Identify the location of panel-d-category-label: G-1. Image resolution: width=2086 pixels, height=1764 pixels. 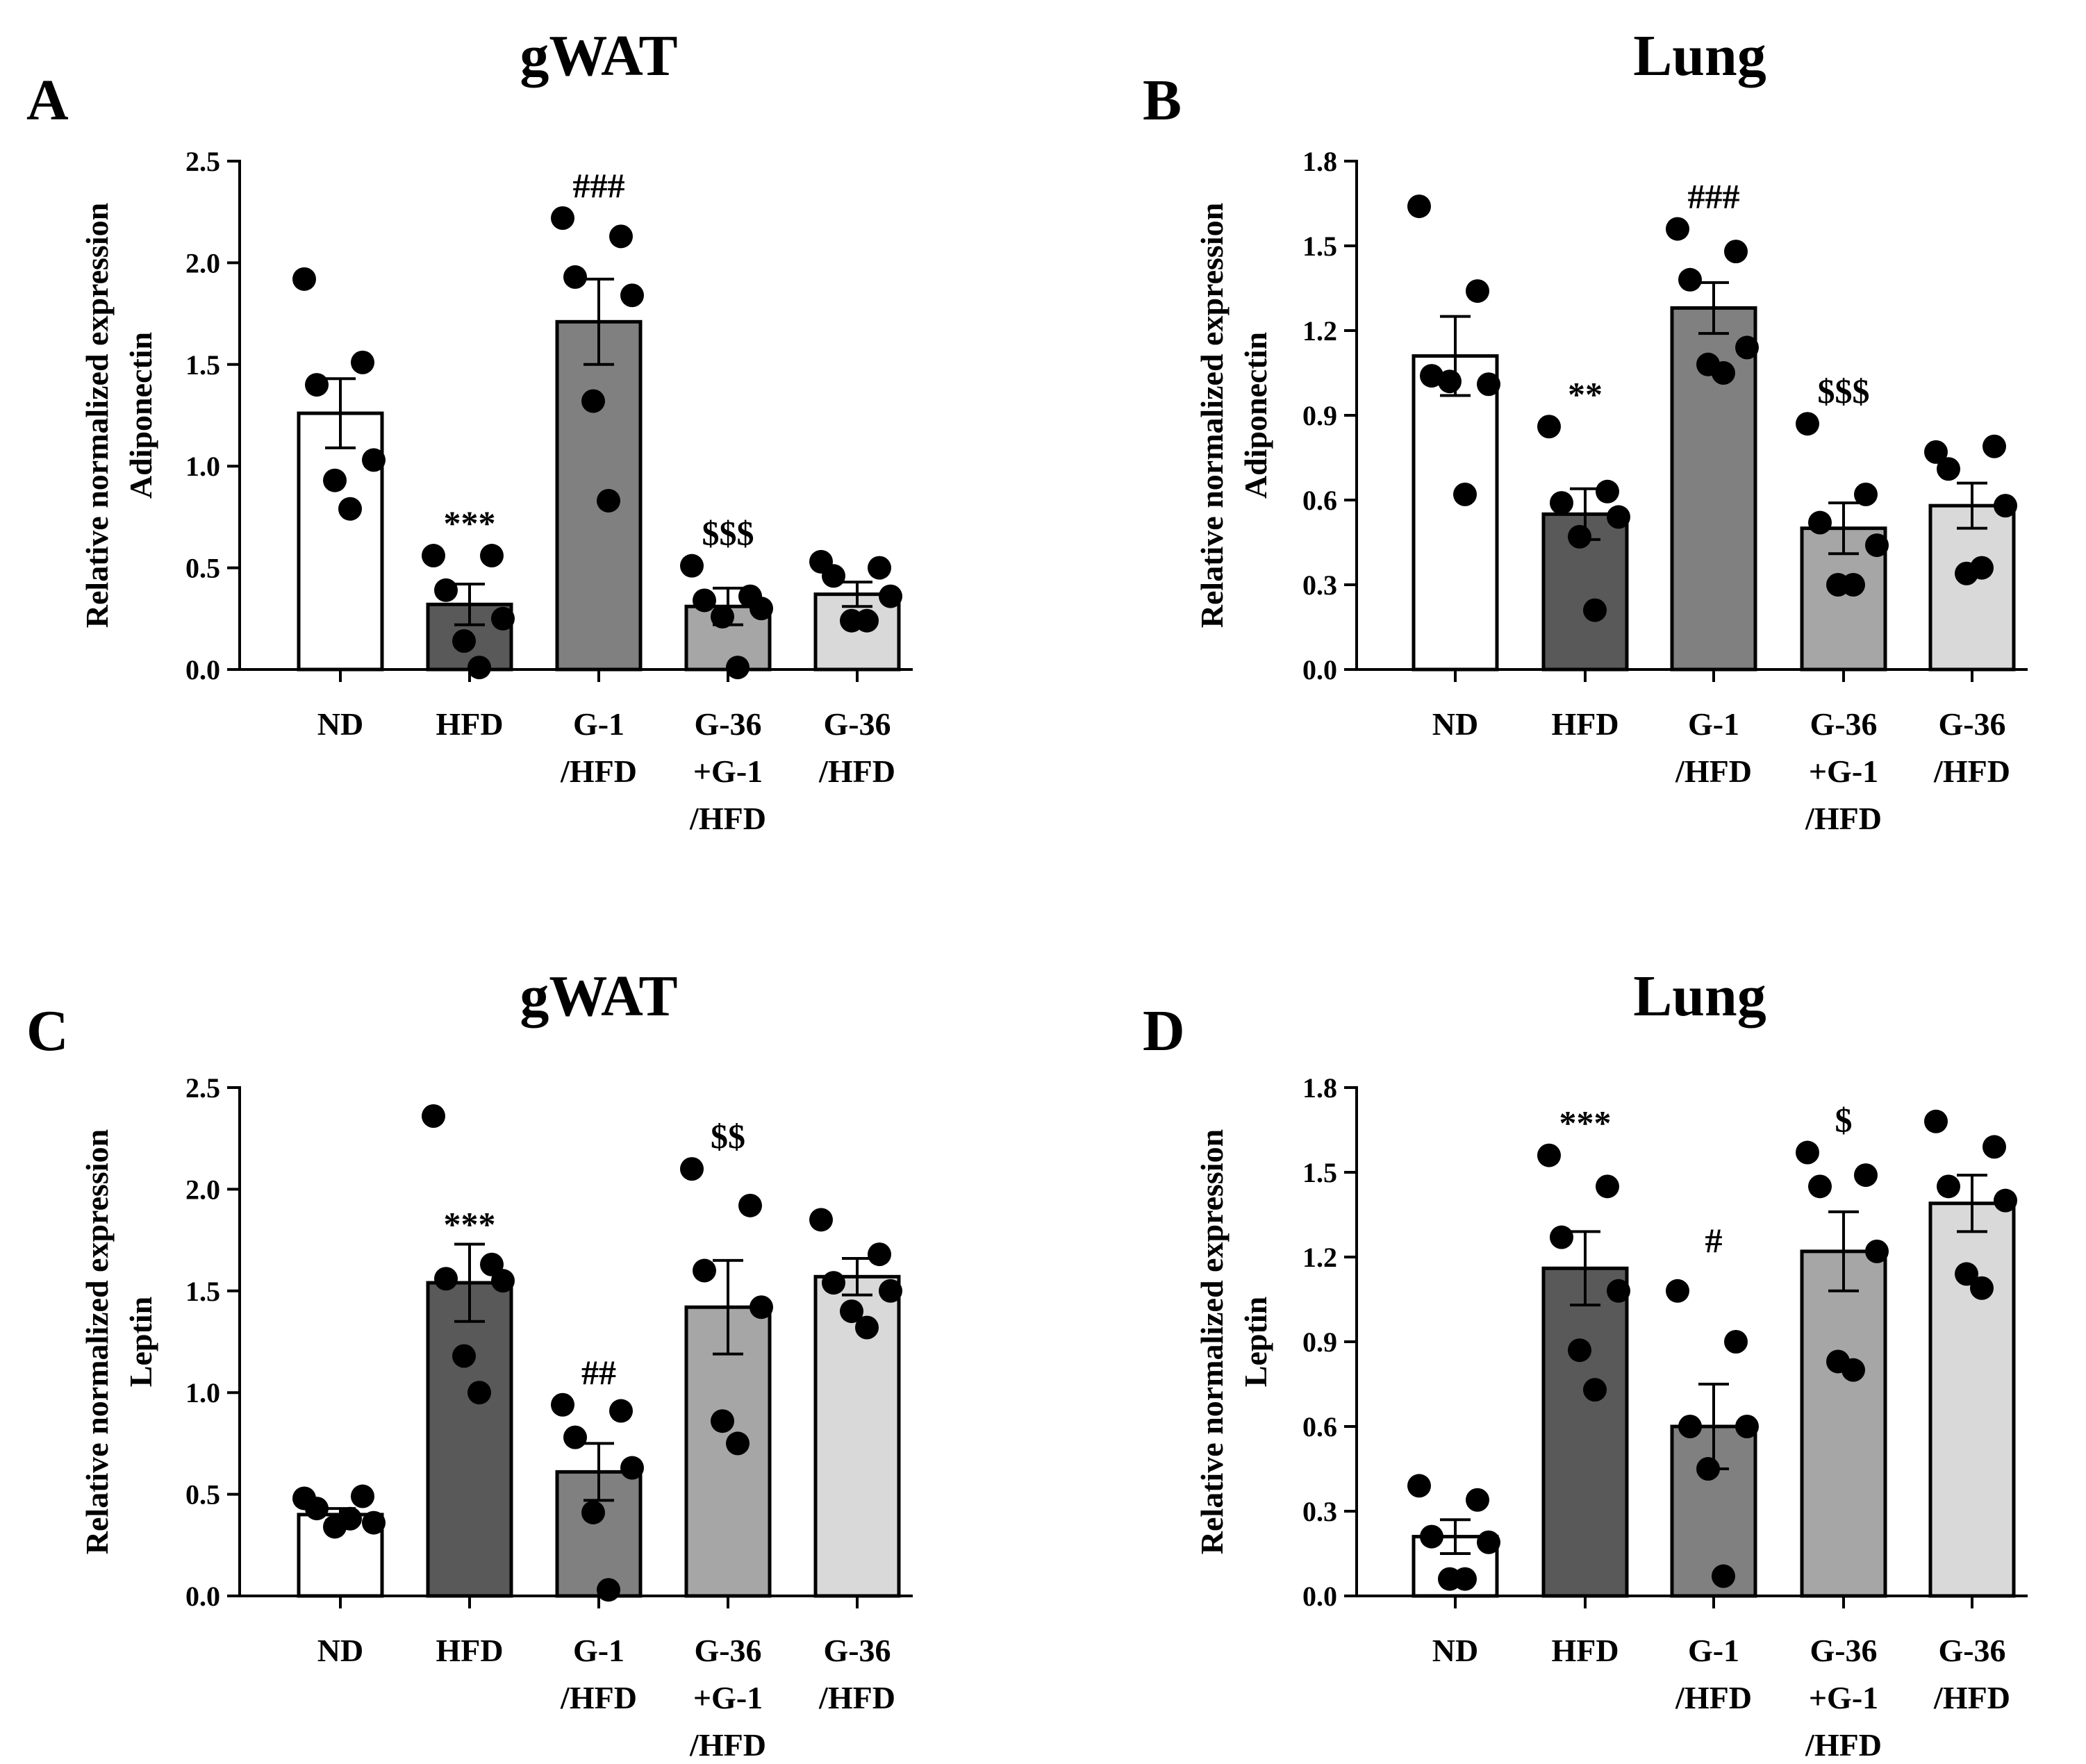
(1713, 1650).